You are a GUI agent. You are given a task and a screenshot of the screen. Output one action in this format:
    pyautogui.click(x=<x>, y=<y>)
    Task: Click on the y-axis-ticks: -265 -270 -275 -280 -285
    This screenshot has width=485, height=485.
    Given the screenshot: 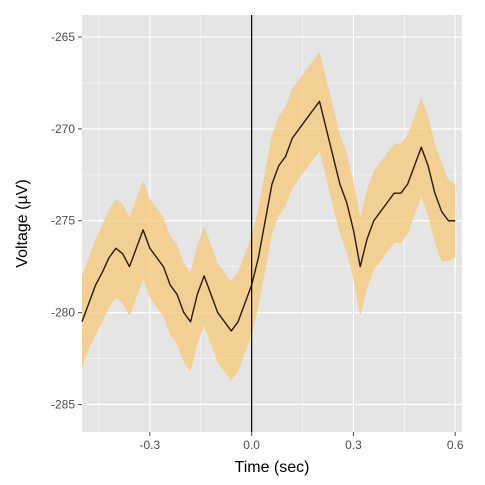 What is the action you would take?
    pyautogui.click(x=66, y=220)
    